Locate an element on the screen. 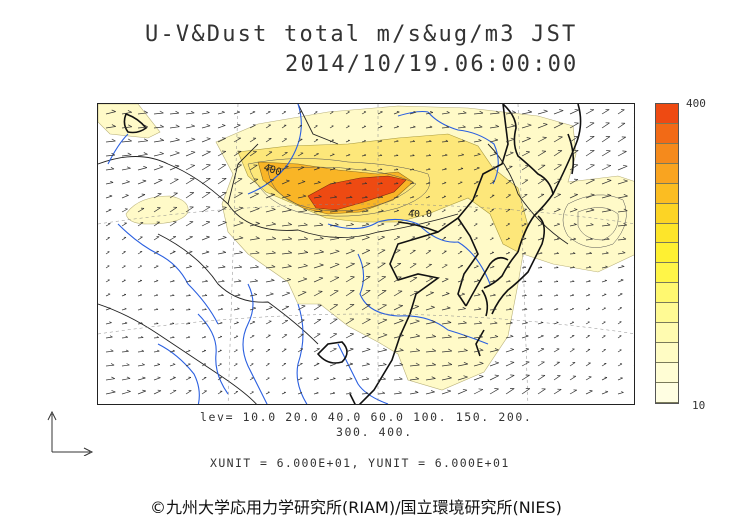 This screenshot has width=752, height=532. contour-label-40: 40.0 is located at coordinates (420, 214).